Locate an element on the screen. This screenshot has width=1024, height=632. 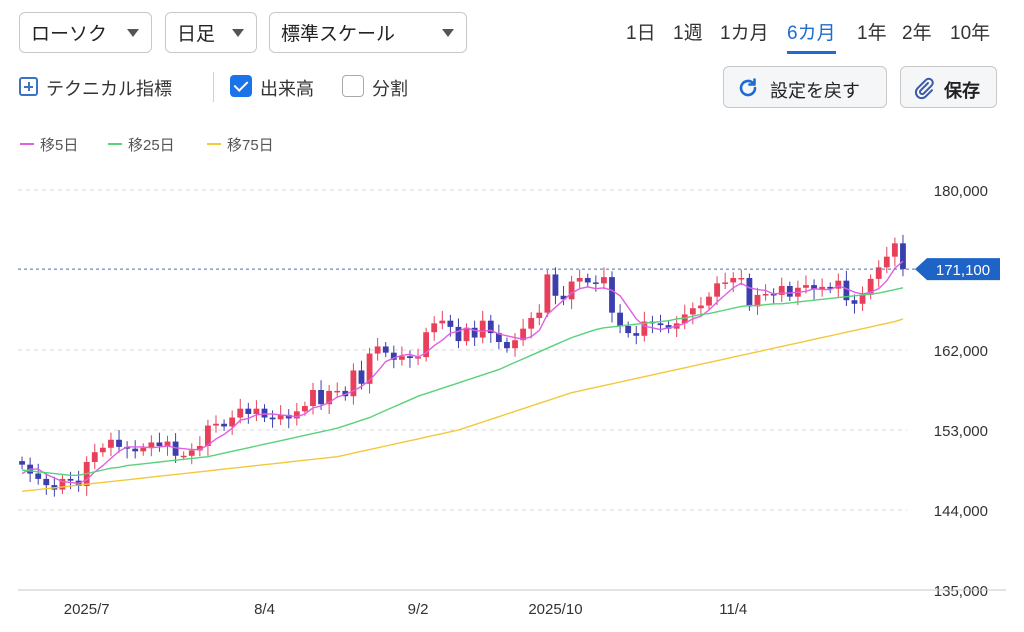
chart-type-value: ローソク is located at coordinates (69, 34).